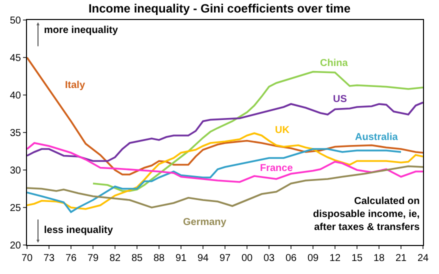 Image resolution: width=439 pixels, height=274 pixels. What do you see at coordinates (79, 230) in the screenshot?
I see `annotation: less inequality` at bounding box center [79, 230].